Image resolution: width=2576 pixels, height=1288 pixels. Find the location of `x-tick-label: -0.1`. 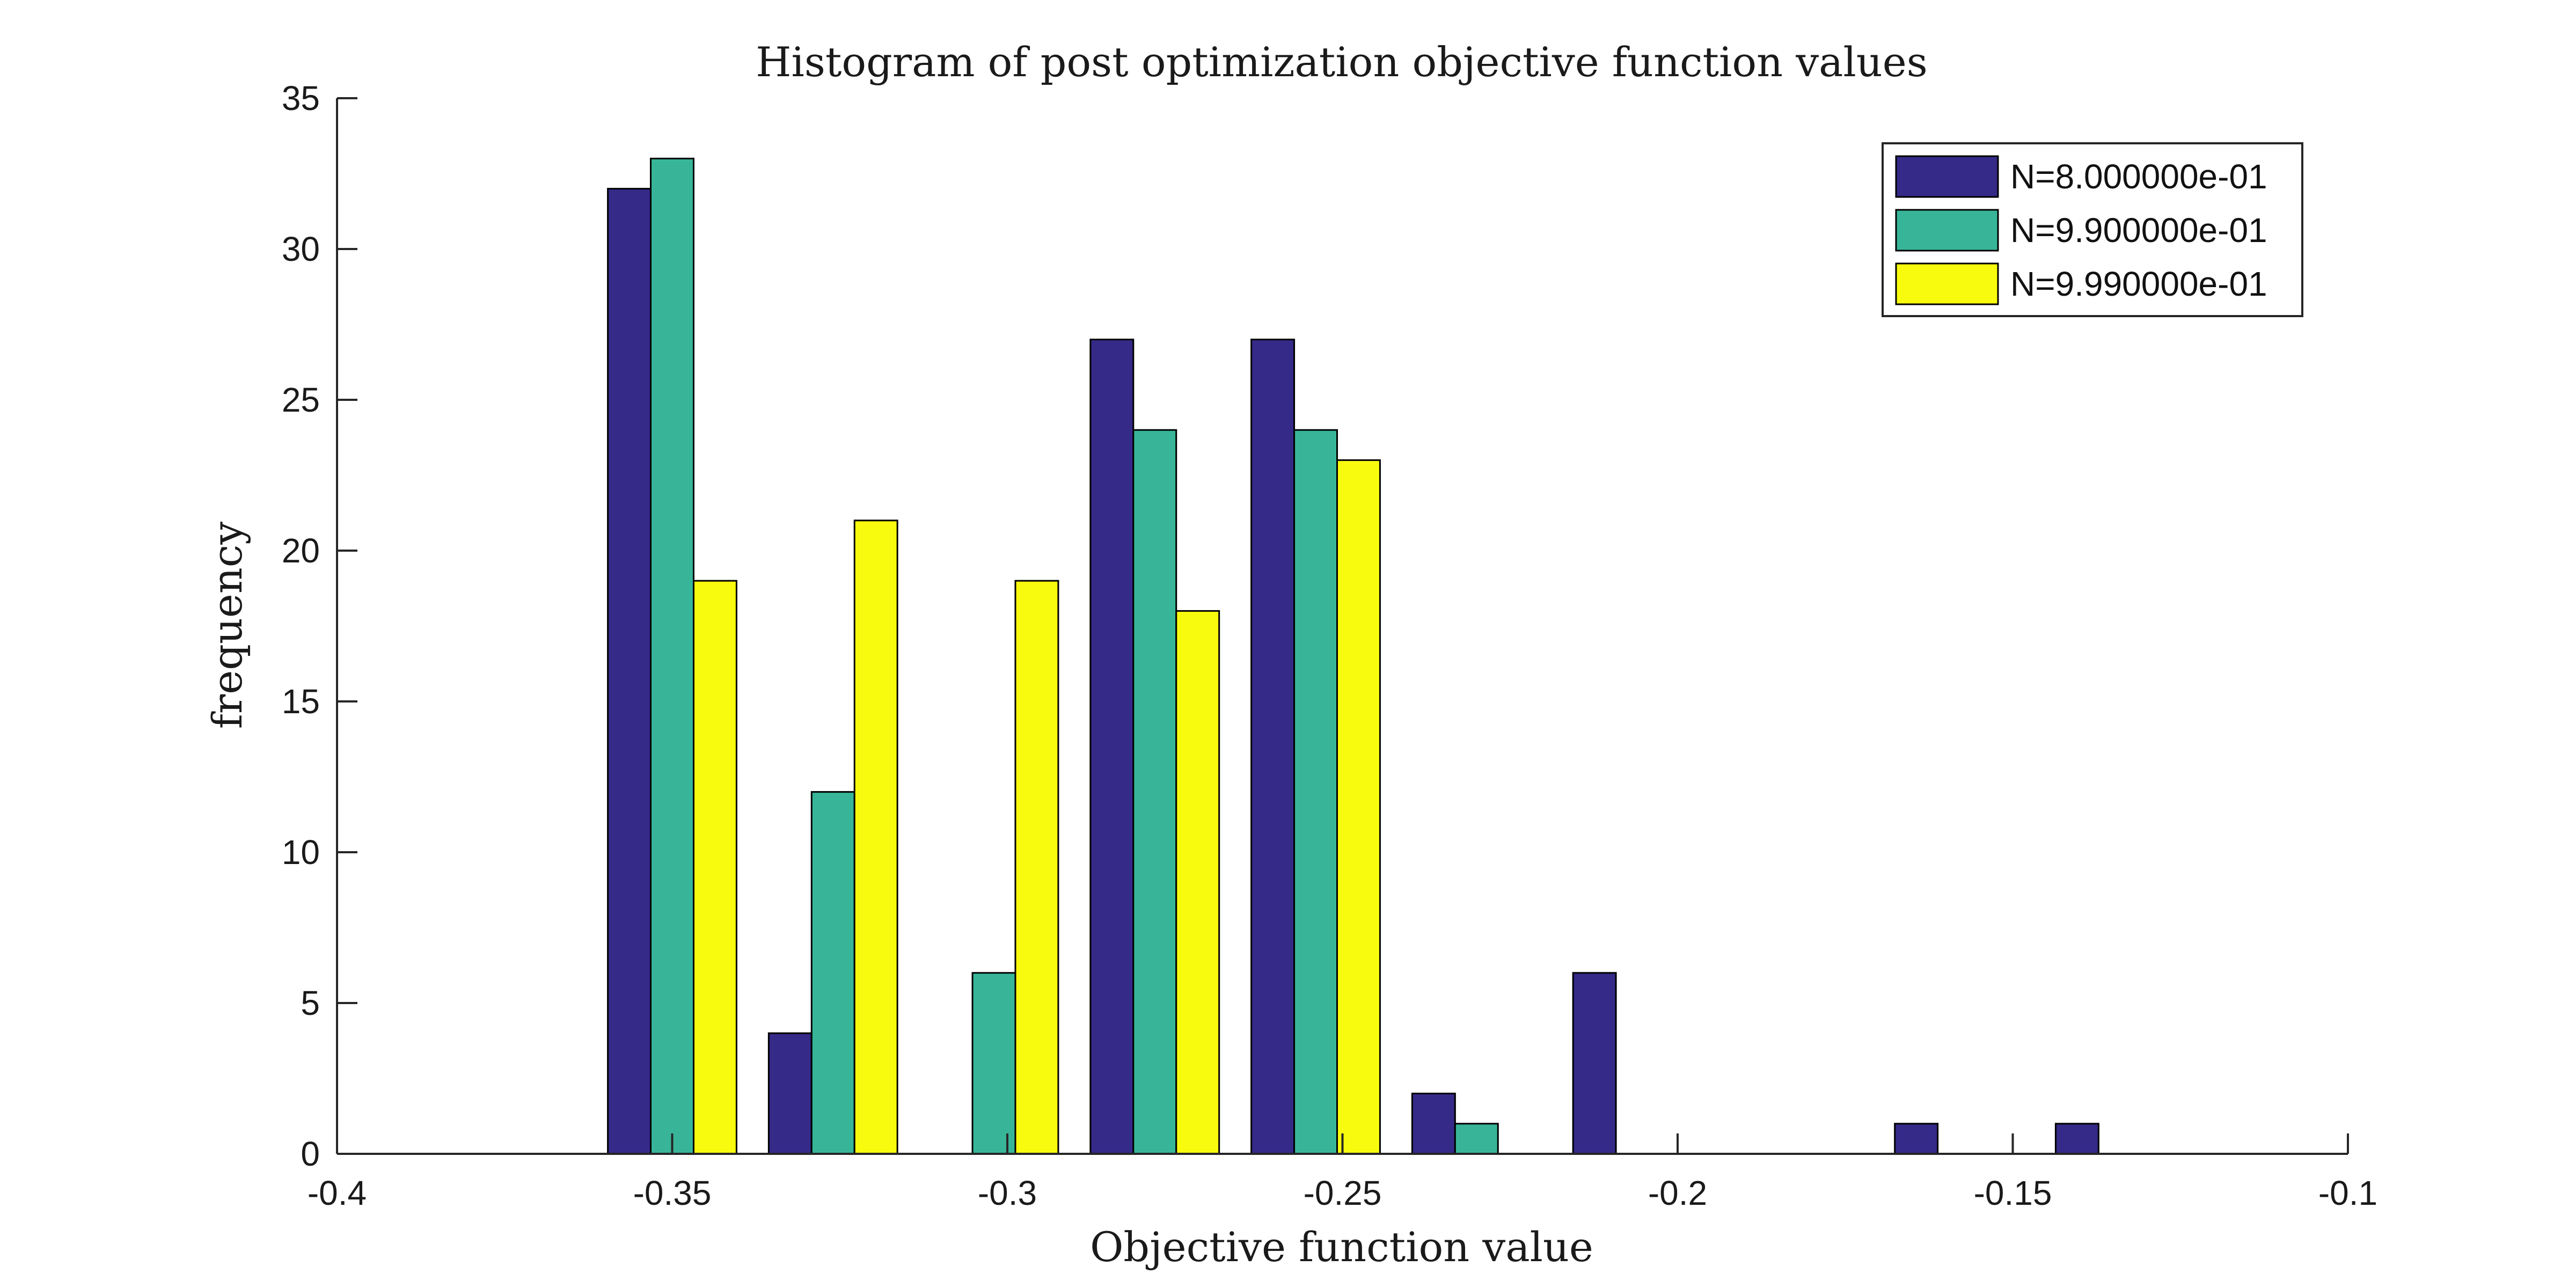

x-tick-label: -0.1 is located at coordinates (2347, 1193).